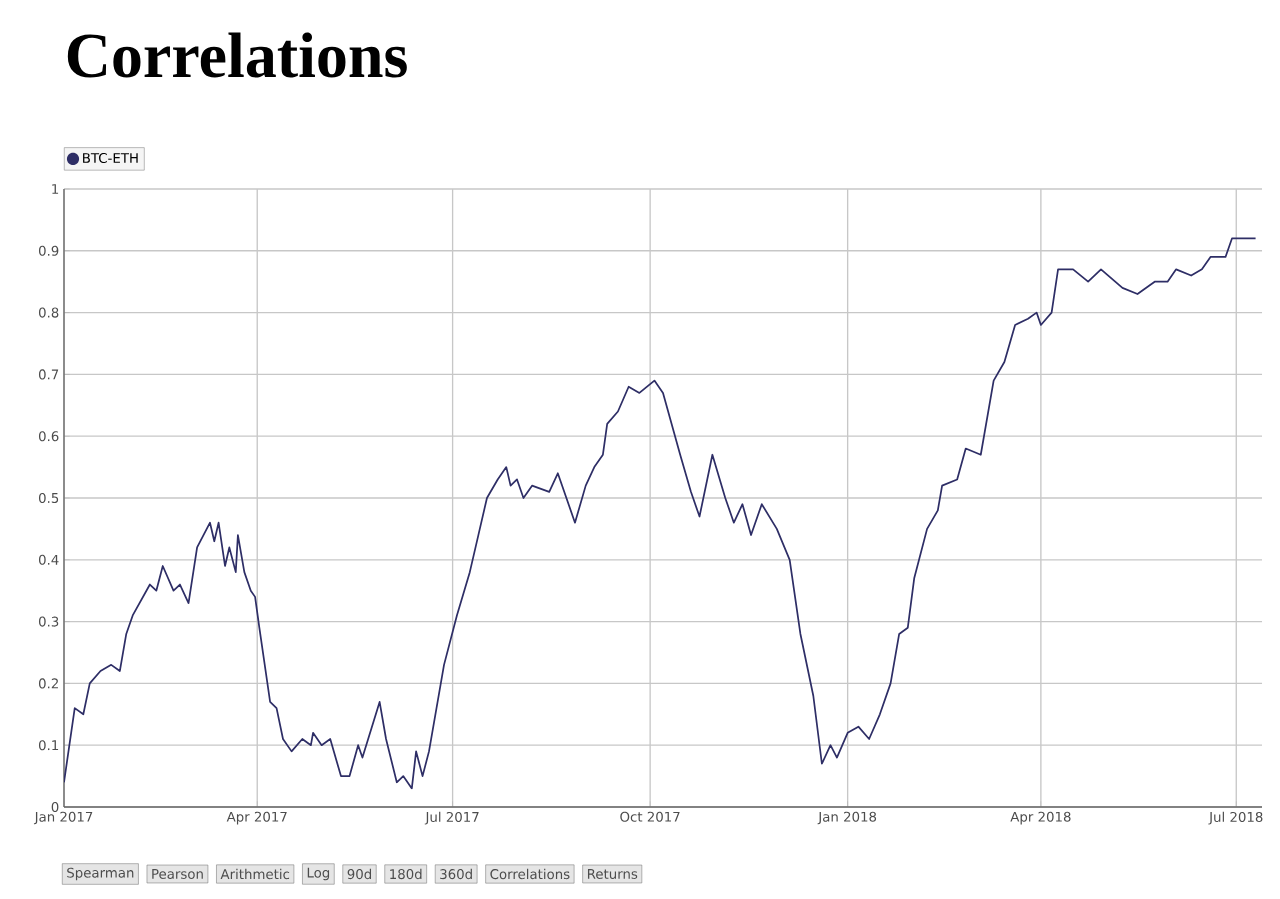 The height and width of the screenshot is (899, 1280). Describe the element at coordinates (55, 807) in the screenshot. I see `y-tick-label: 0` at that location.